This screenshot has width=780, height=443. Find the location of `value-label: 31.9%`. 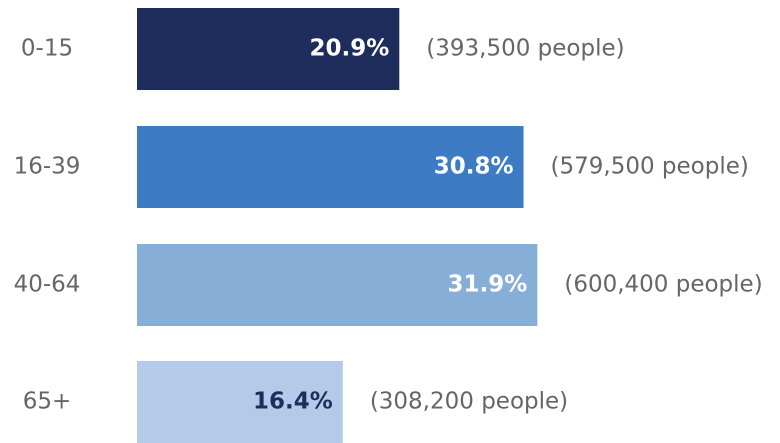

value-label: 31.9% is located at coordinates (488, 285).